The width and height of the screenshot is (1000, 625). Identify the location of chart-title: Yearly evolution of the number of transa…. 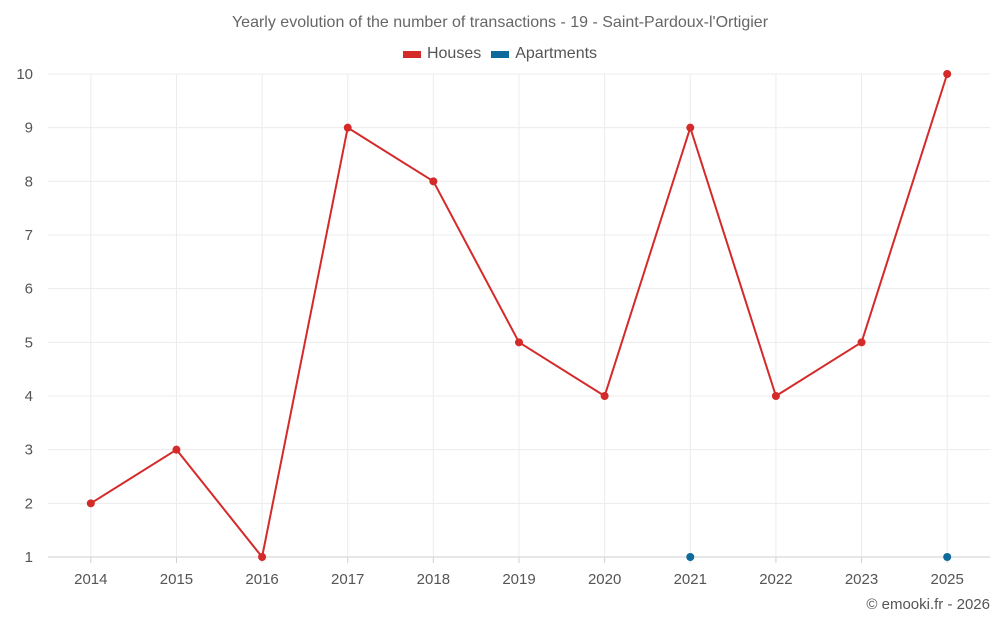
(500, 22).